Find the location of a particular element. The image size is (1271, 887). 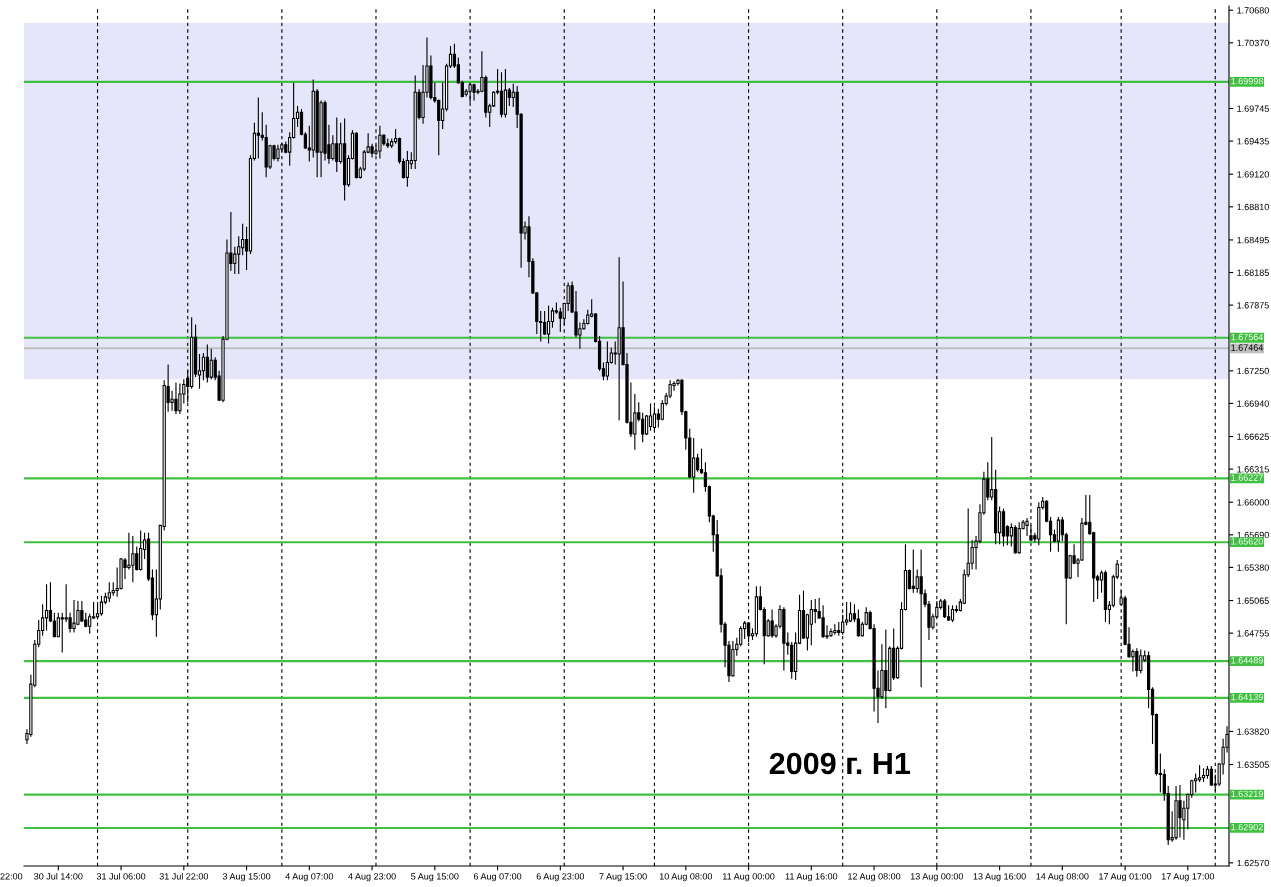

ref-line-label: 1.64489 is located at coordinates (1247, 660).